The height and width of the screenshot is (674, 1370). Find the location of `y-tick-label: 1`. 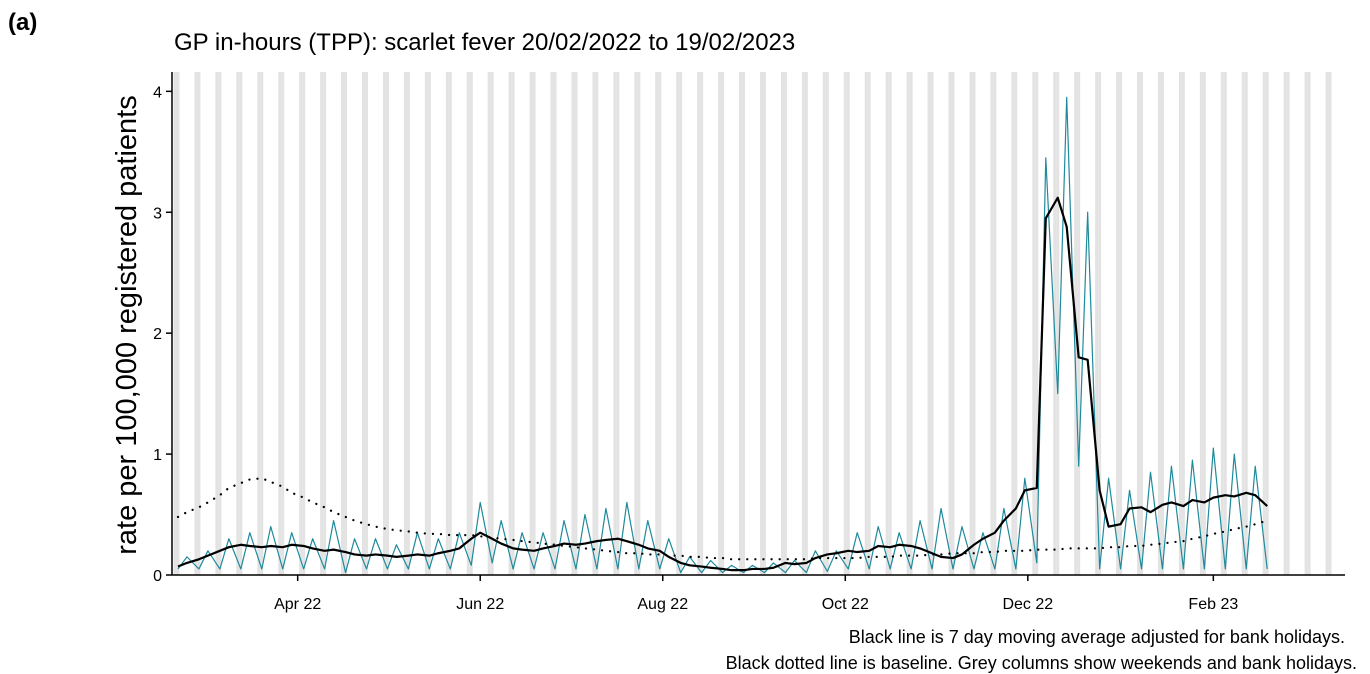

y-tick-label: 1 is located at coordinates (157, 455).